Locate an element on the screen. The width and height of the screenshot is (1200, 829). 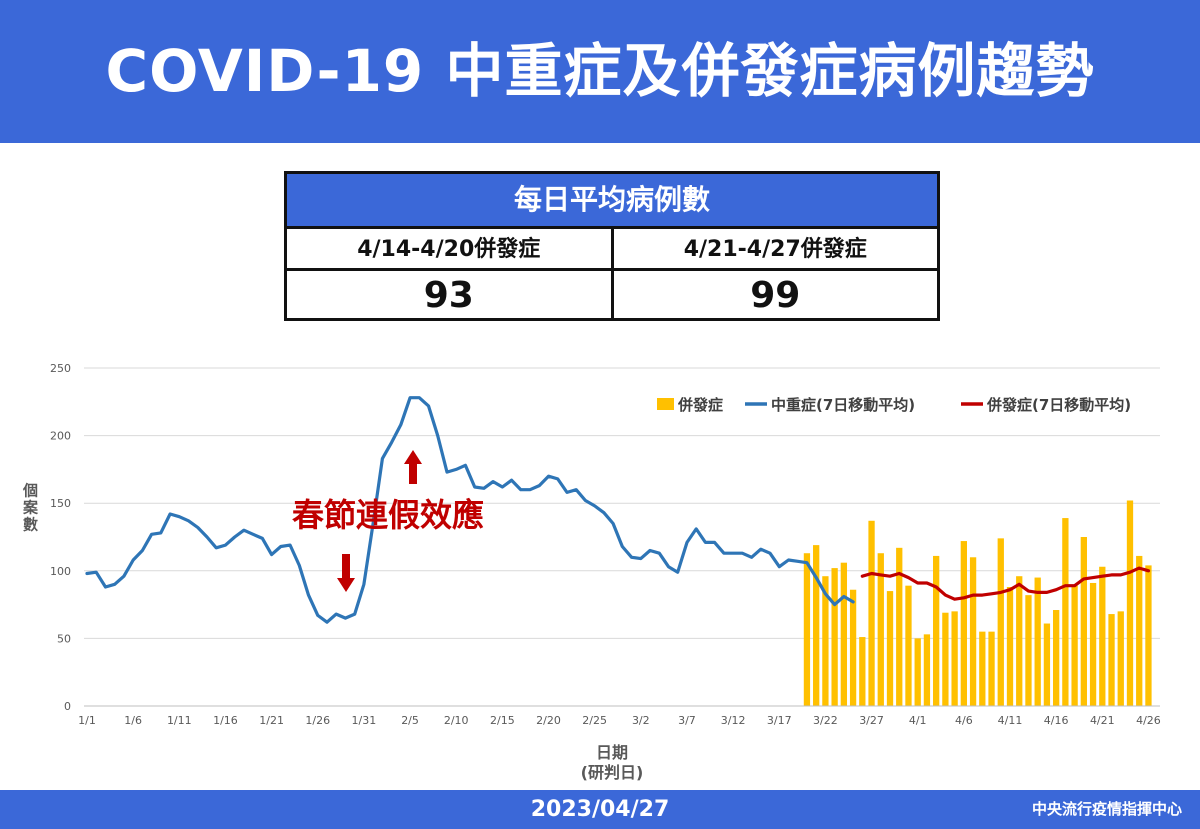
x-tick-label: 1/6 is located at coordinates (133, 720).